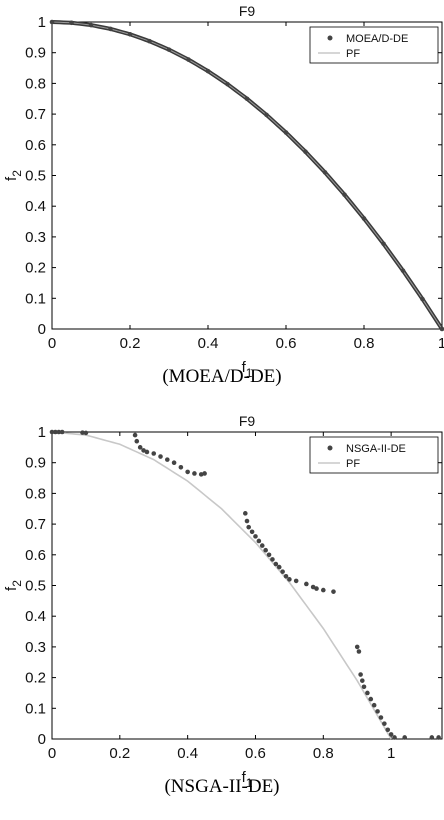 The image size is (444, 820). Describe the element at coordinates (35, 555) in the screenshot. I see `y-tick-label: 0.6` at that location.